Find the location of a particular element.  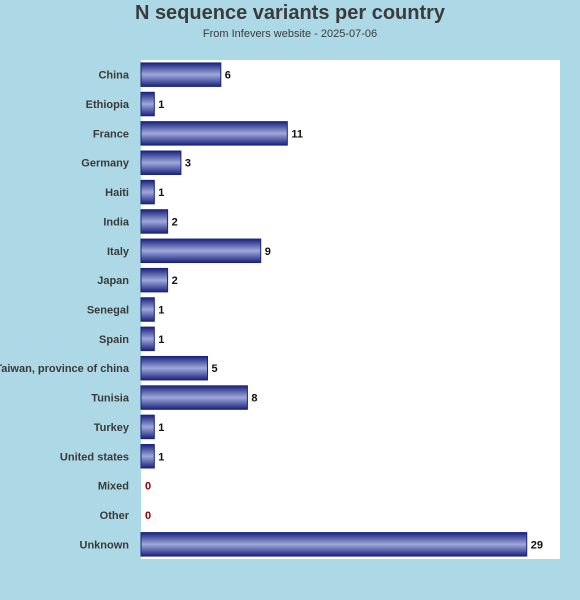

value-label: 3 is located at coordinates (188, 164).